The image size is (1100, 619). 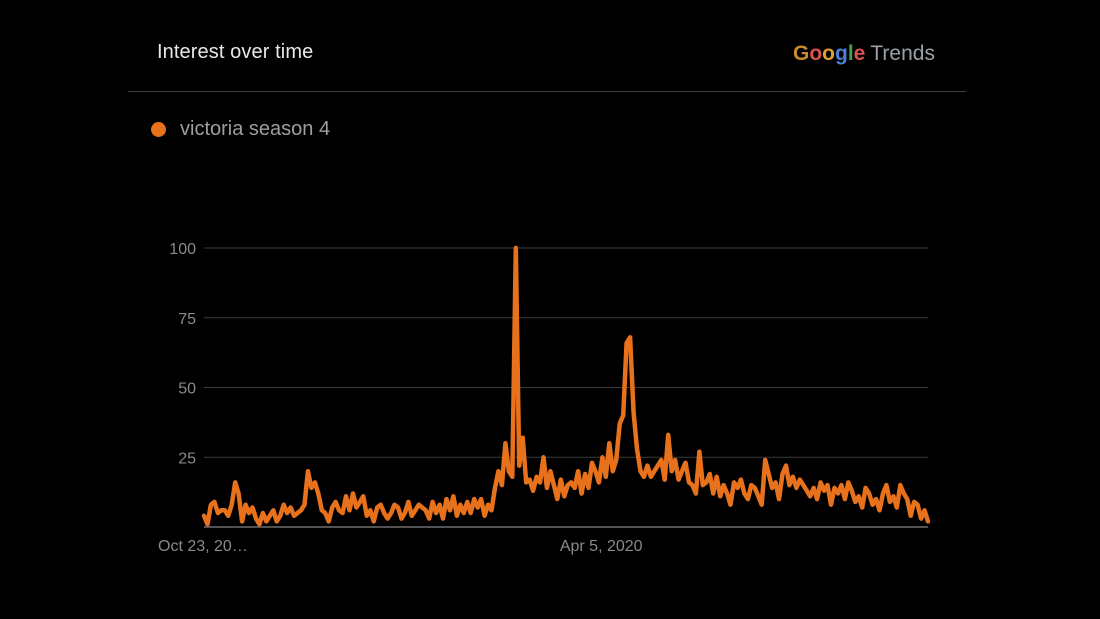 What do you see at coordinates (841, 53) in the screenshot?
I see `brand-letter: g` at bounding box center [841, 53].